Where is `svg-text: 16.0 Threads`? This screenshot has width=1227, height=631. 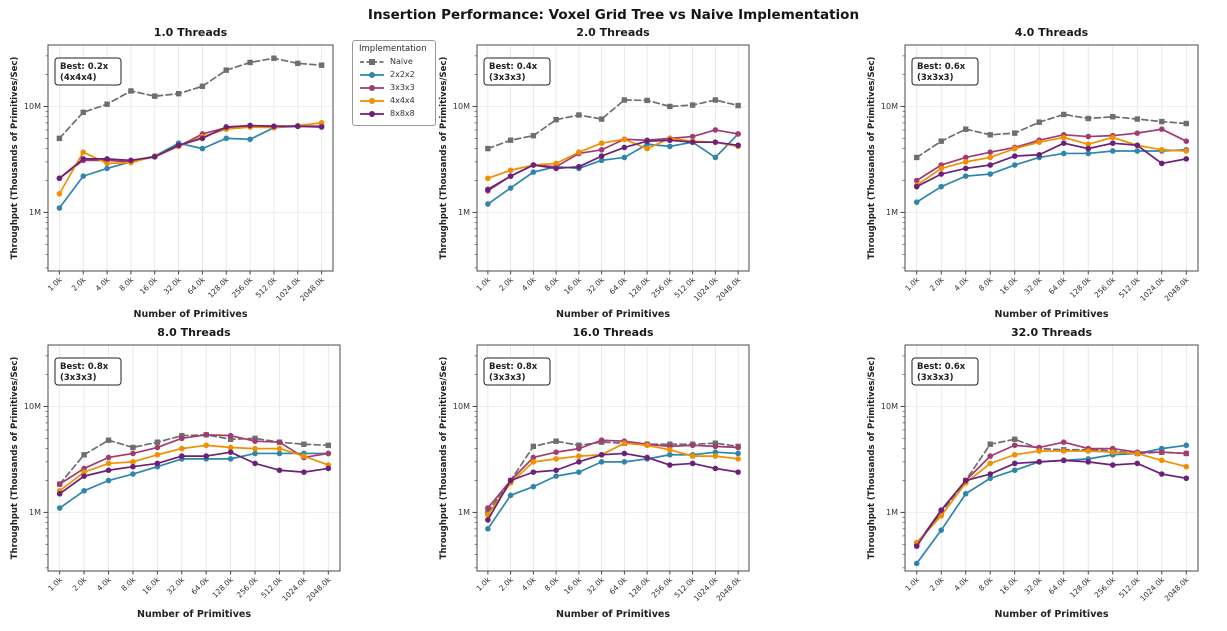
svg-text: 16.0 Threads is located at coordinates (612, 332).